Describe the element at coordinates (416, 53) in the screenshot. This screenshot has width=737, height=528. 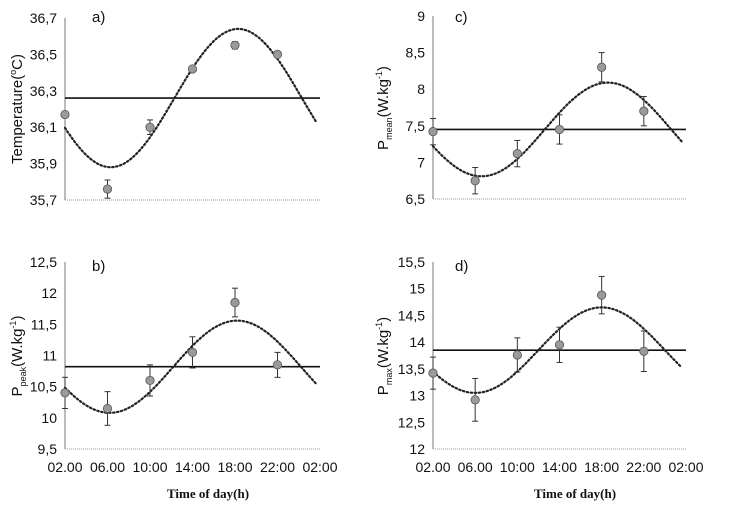
I see `y-tick-label: 8,5` at that location.